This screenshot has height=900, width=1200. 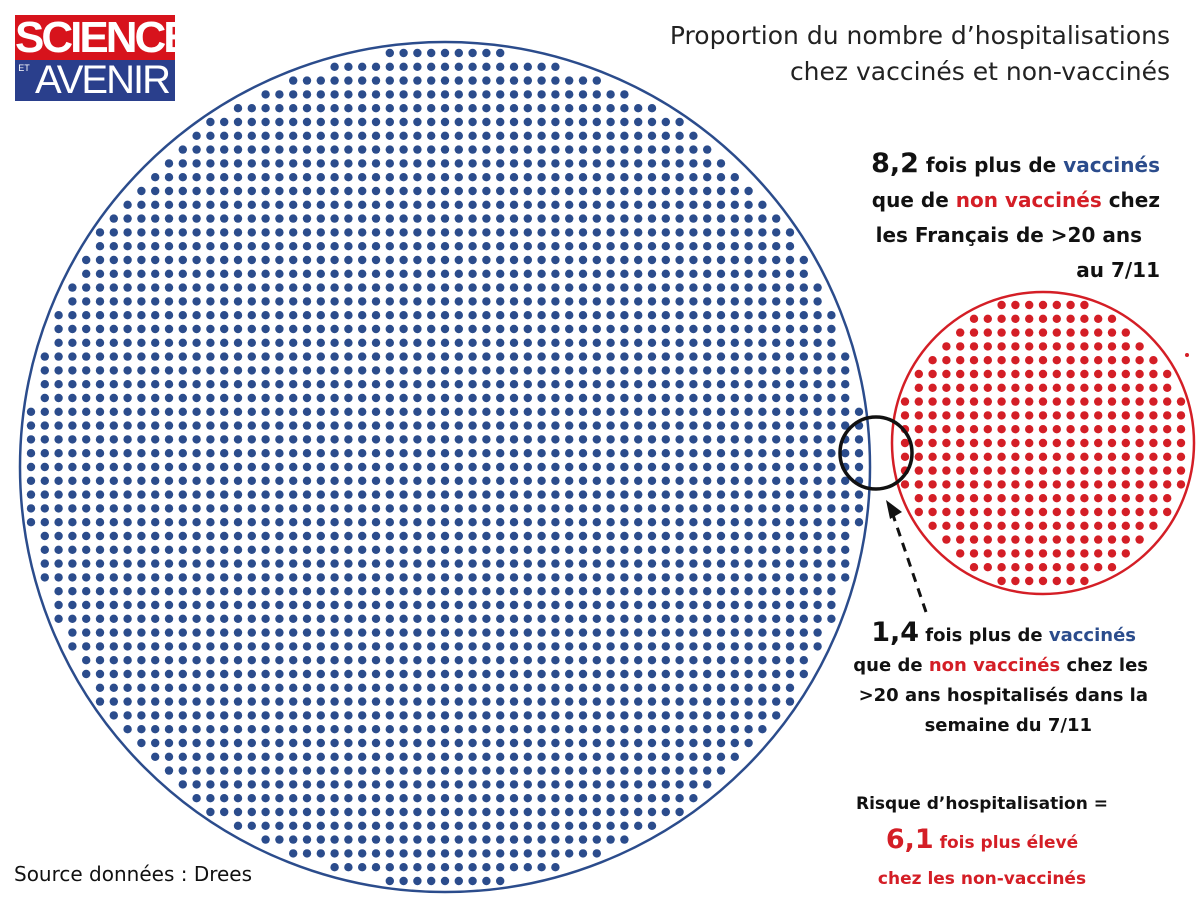 What do you see at coordinates (919, 35) in the screenshot?
I see `title-line-1: Proportion du nombre d’hospitalisations` at bounding box center [919, 35].